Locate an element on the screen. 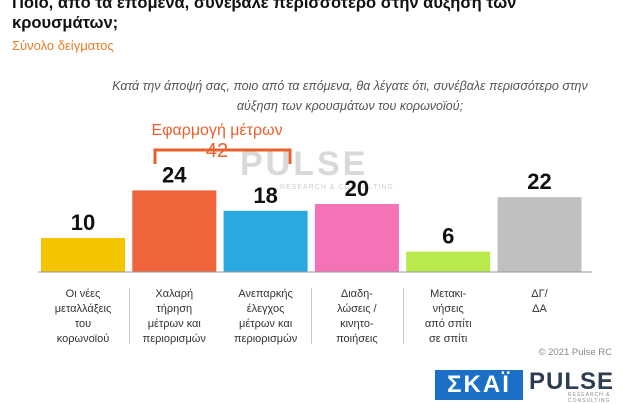 The image size is (630, 404). category-label-line: κινητο- is located at coordinates (357, 324).